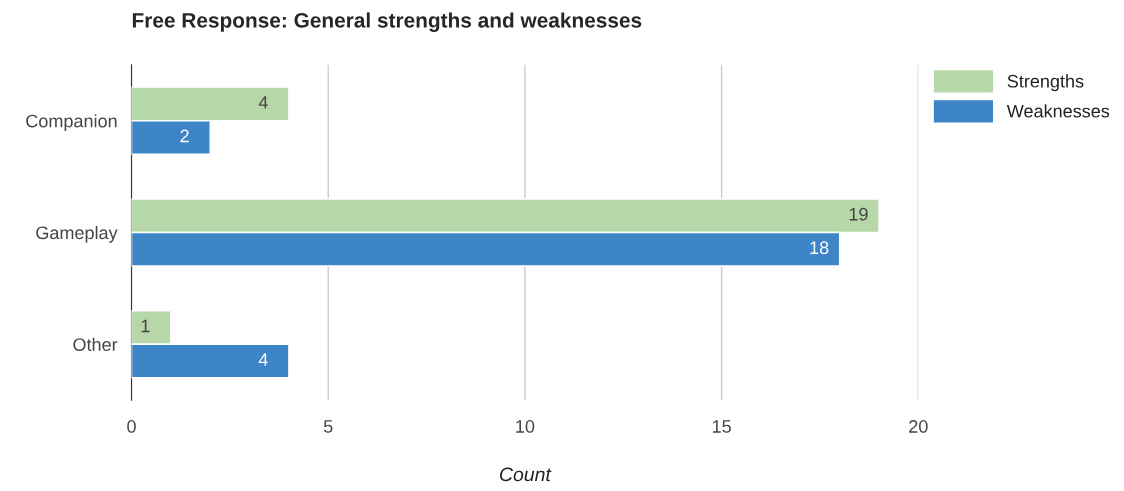 This screenshot has width=1124, height=491. What do you see at coordinates (858, 214) in the screenshot?
I see `data-label: 19` at bounding box center [858, 214].